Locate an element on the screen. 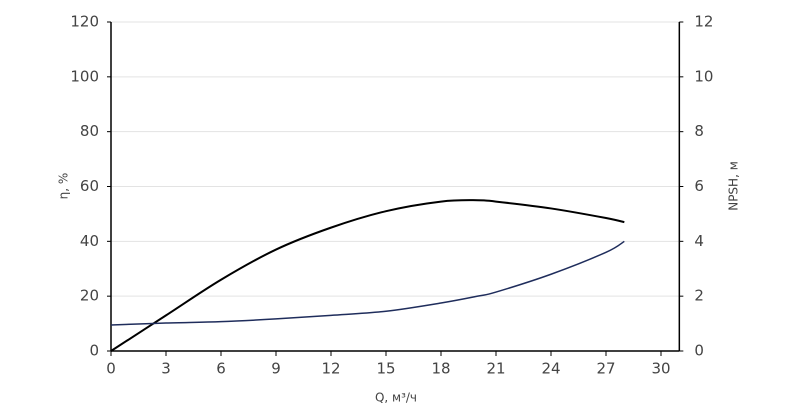 This screenshot has width=800, height=408. x-tick-label: 18 is located at coordinates (440, 369).